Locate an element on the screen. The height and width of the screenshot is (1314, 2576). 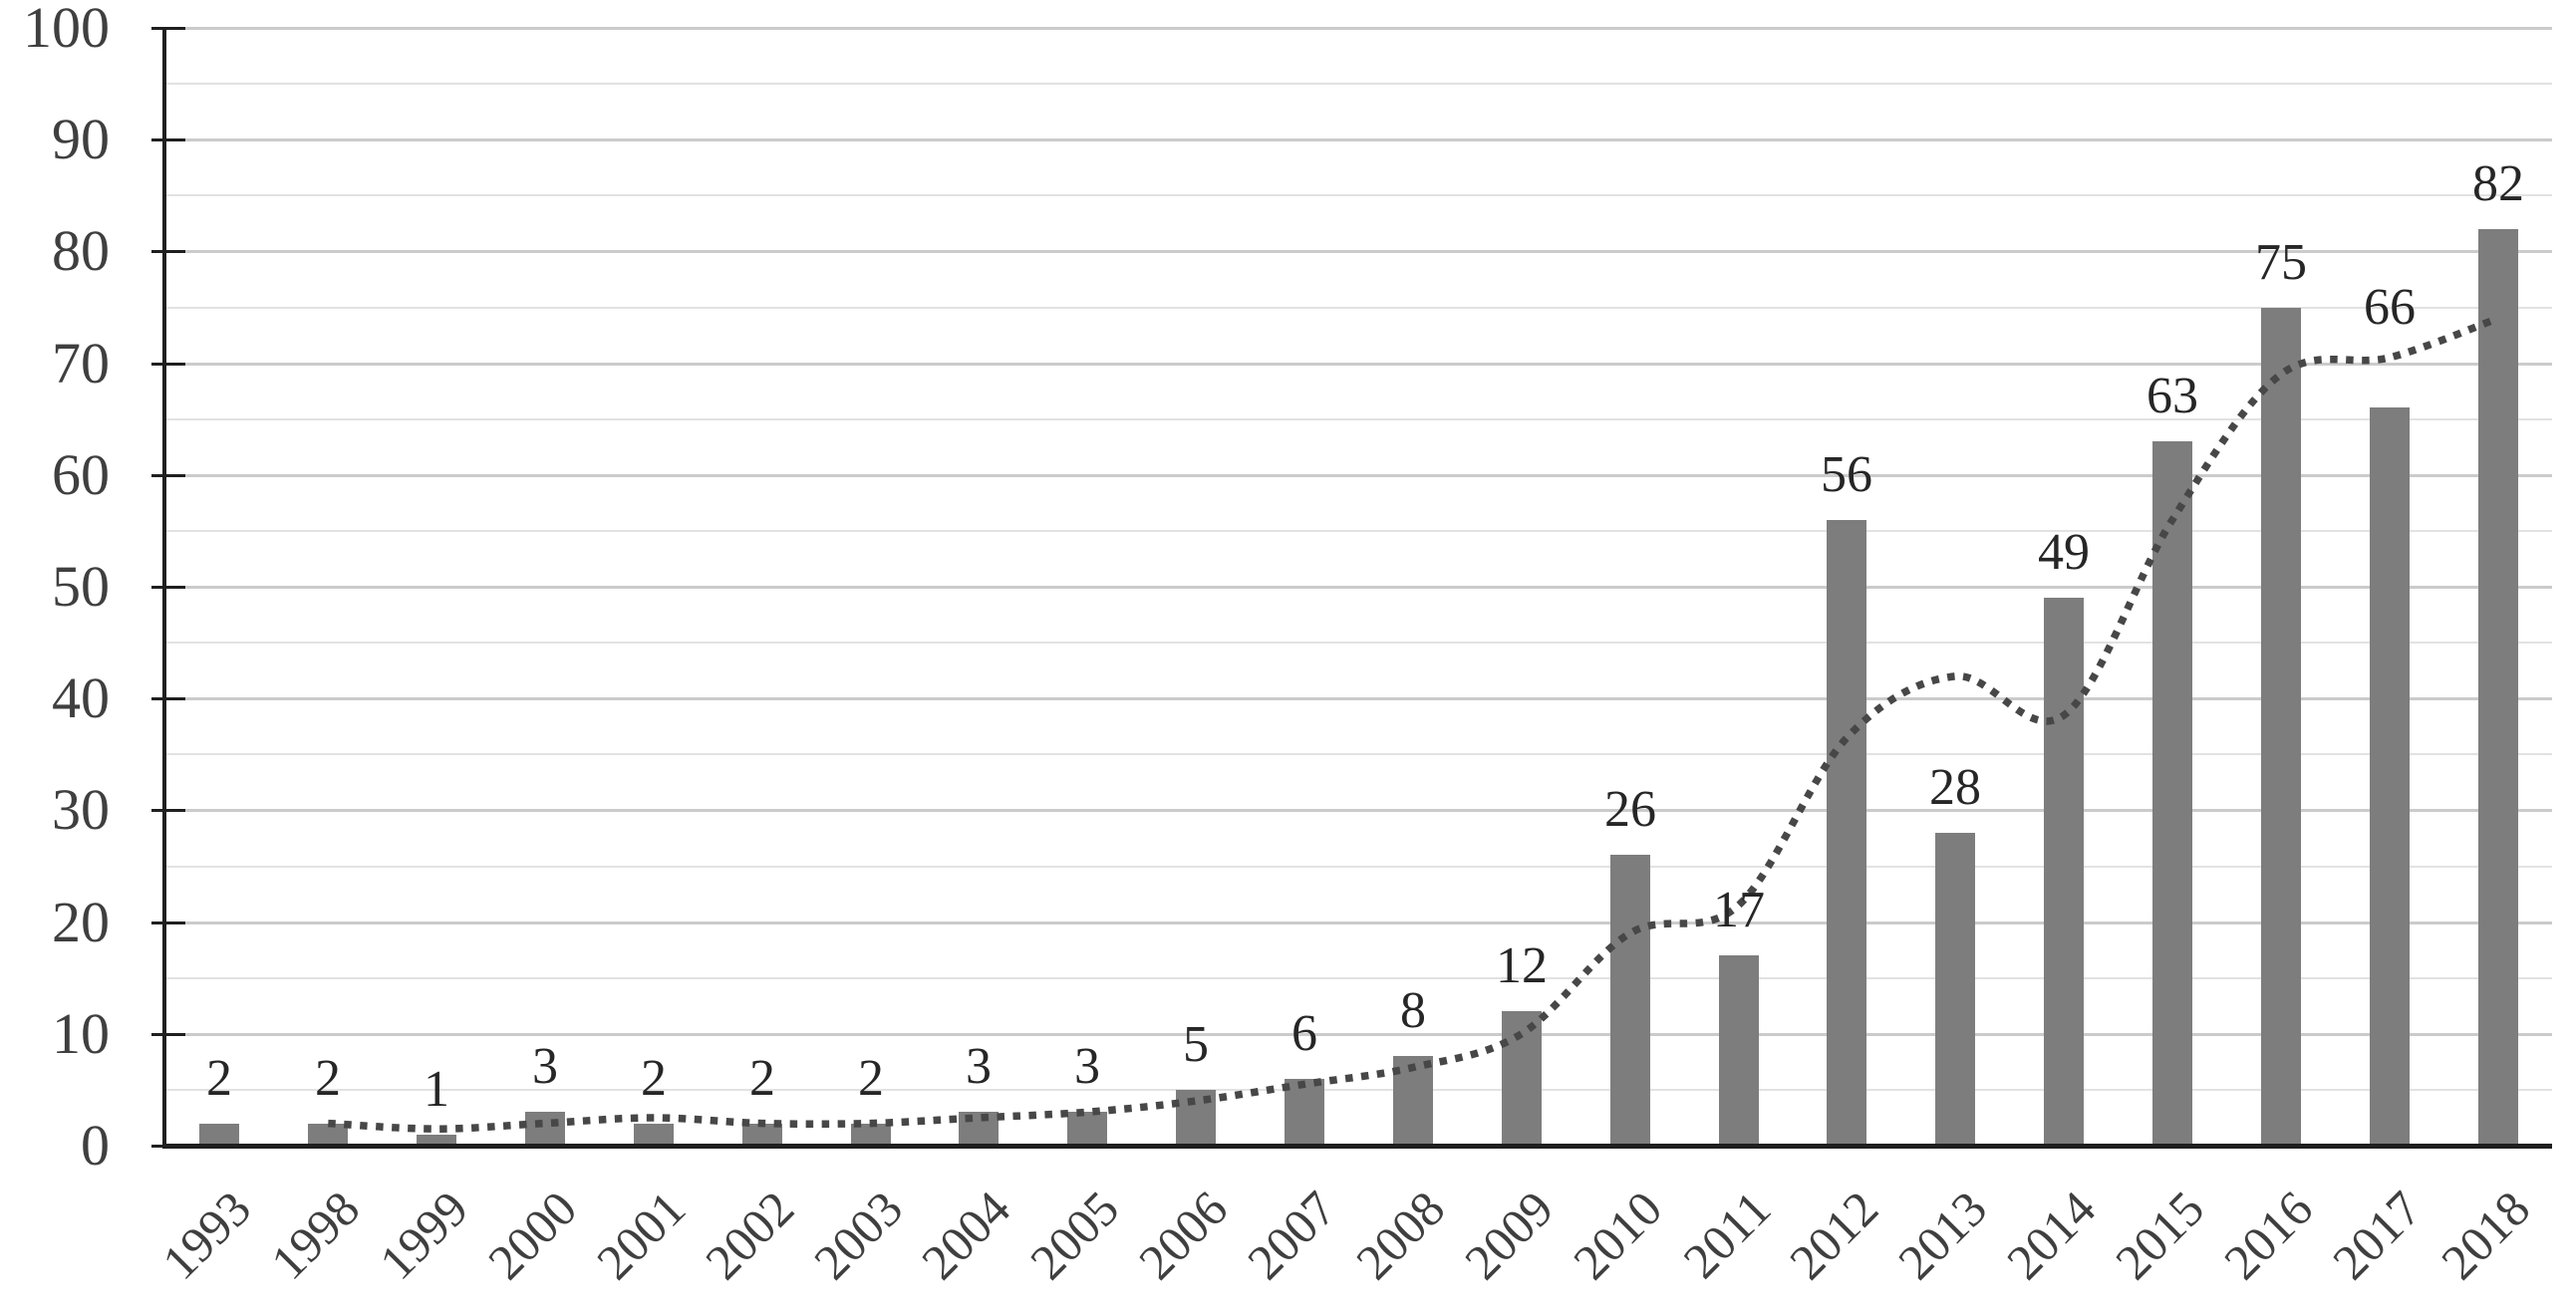
y-axis-label: 100 is located at coordinates (66, 30).